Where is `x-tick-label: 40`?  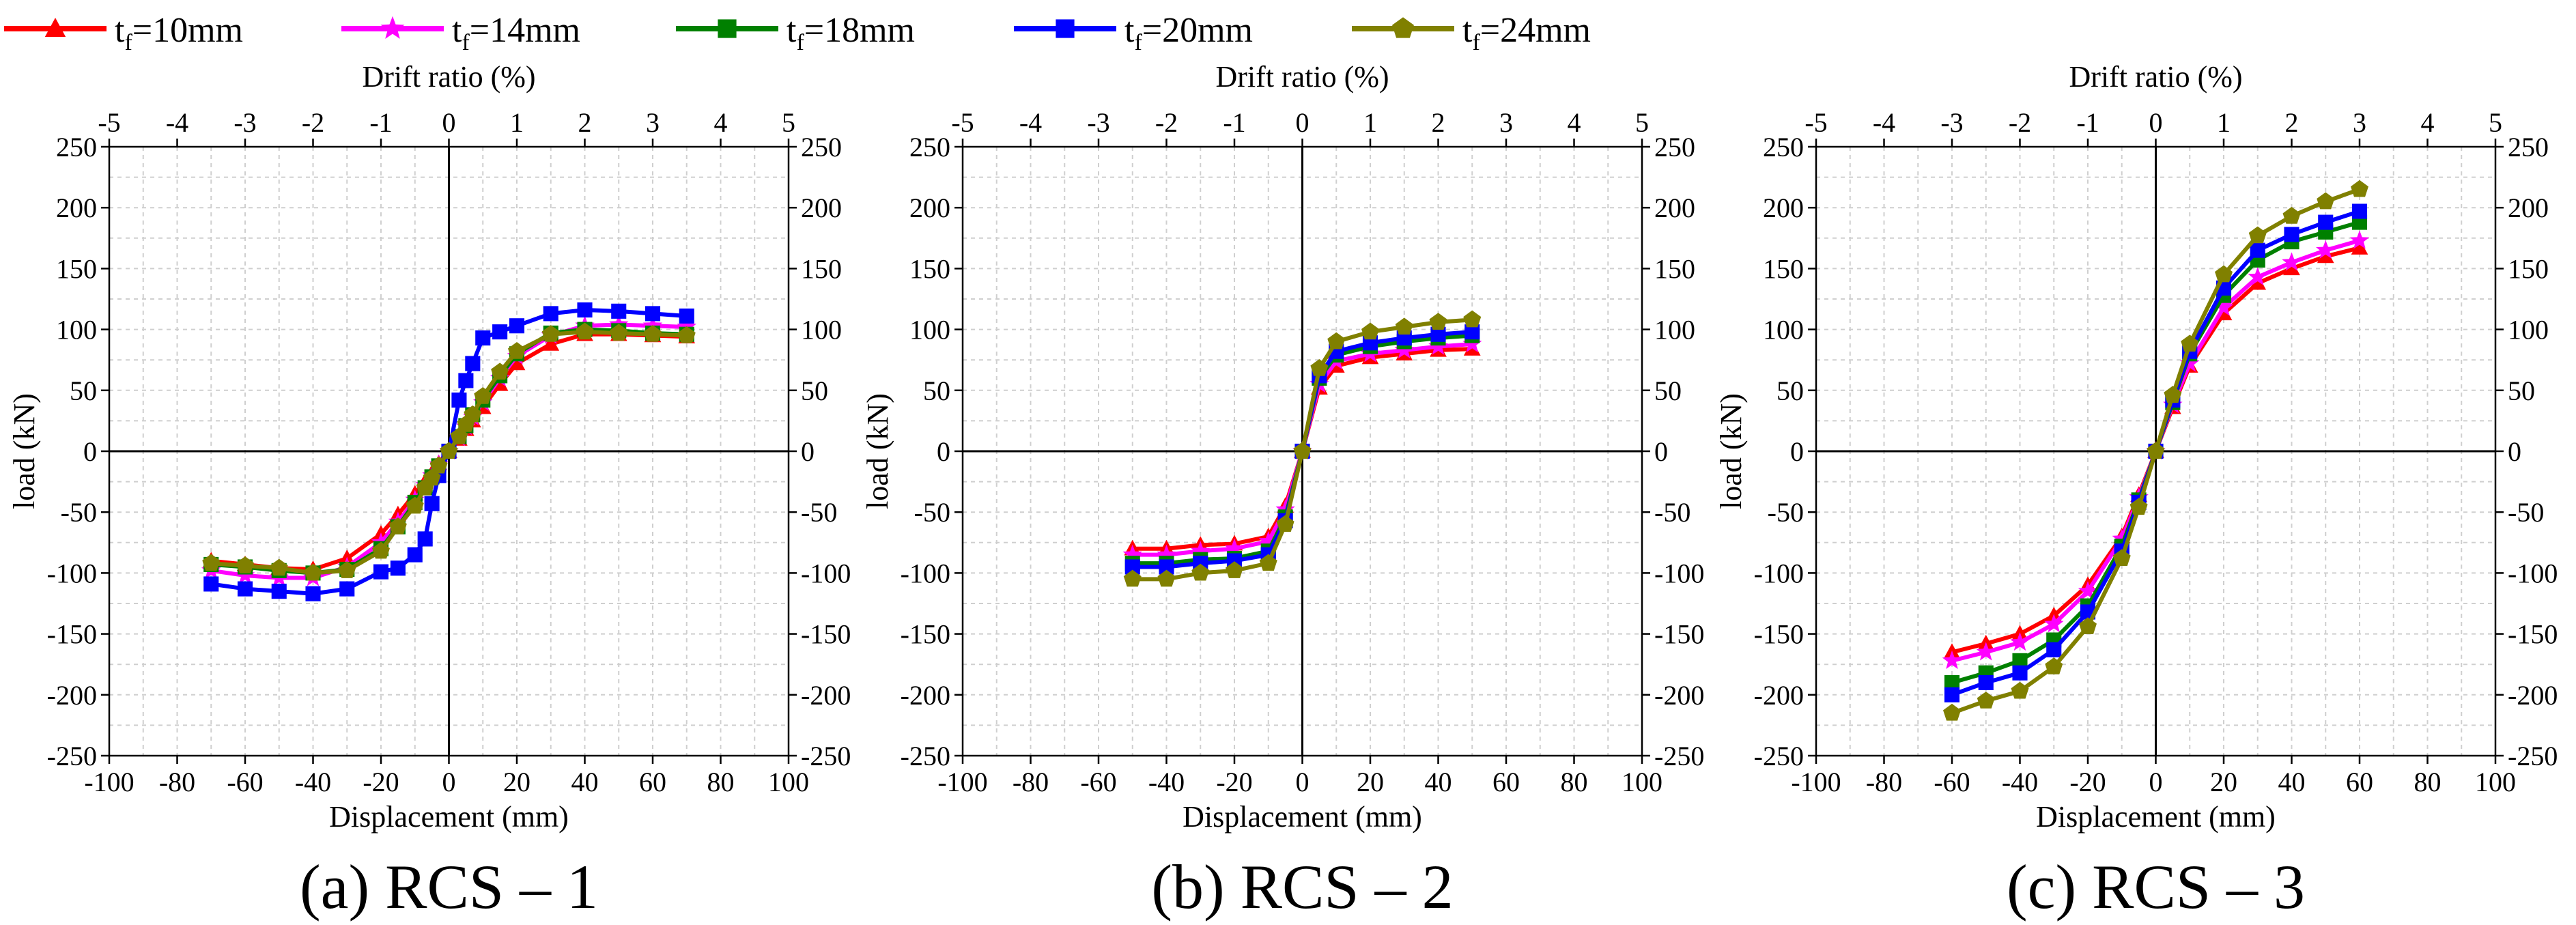
x-tick-label: 40 is located at coordinates (585, 782).